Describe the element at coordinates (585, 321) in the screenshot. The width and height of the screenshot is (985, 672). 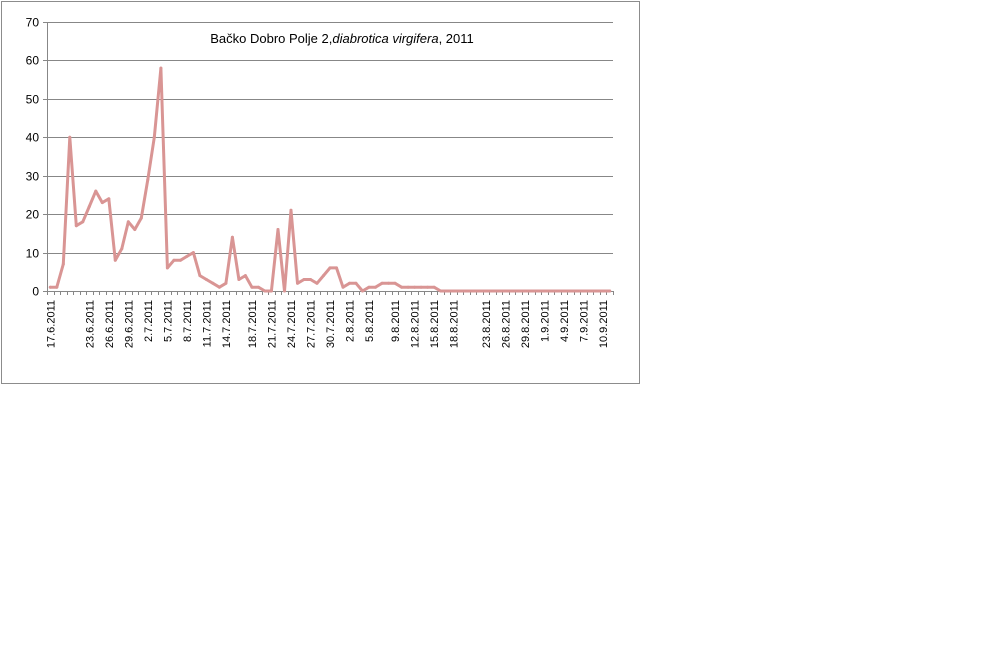
I see `x-tick-label: 7.9.2011` at that location.